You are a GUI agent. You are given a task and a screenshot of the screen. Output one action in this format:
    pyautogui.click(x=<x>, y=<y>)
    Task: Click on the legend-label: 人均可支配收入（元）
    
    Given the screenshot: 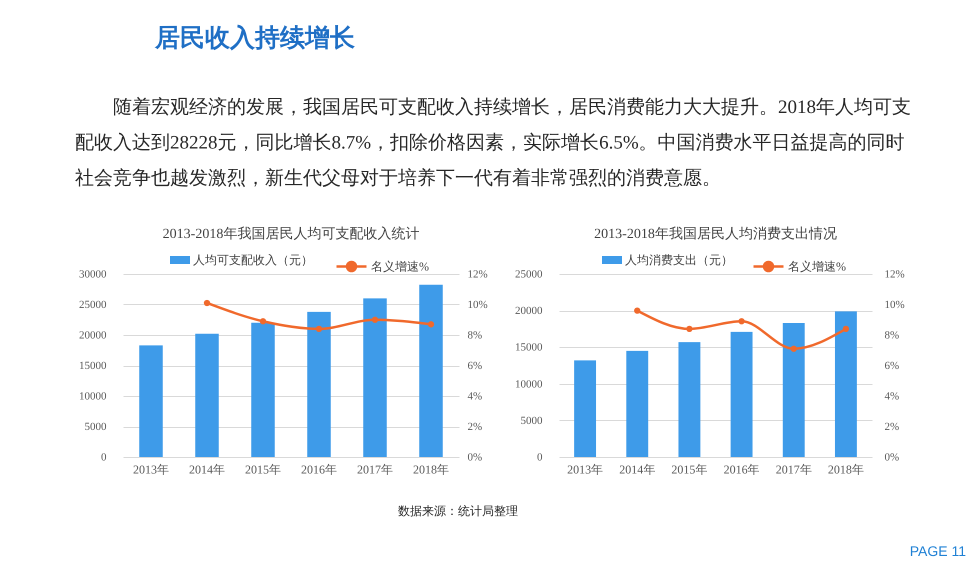 What is the action you would take?
    pyautogui.click(x=253, y=260)
    